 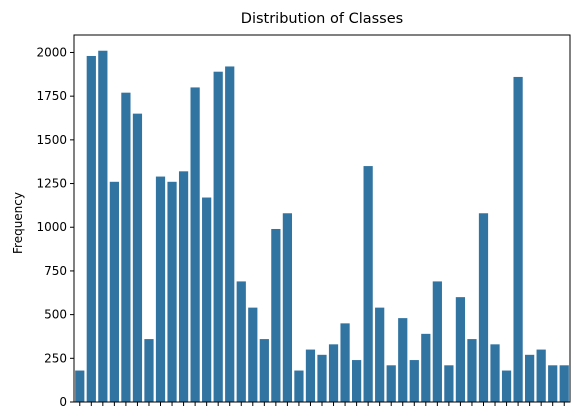 I want to click on y-axis: 0 250 500 750 1000 1250 1500 1750 2000, so click(x=55, y=227).